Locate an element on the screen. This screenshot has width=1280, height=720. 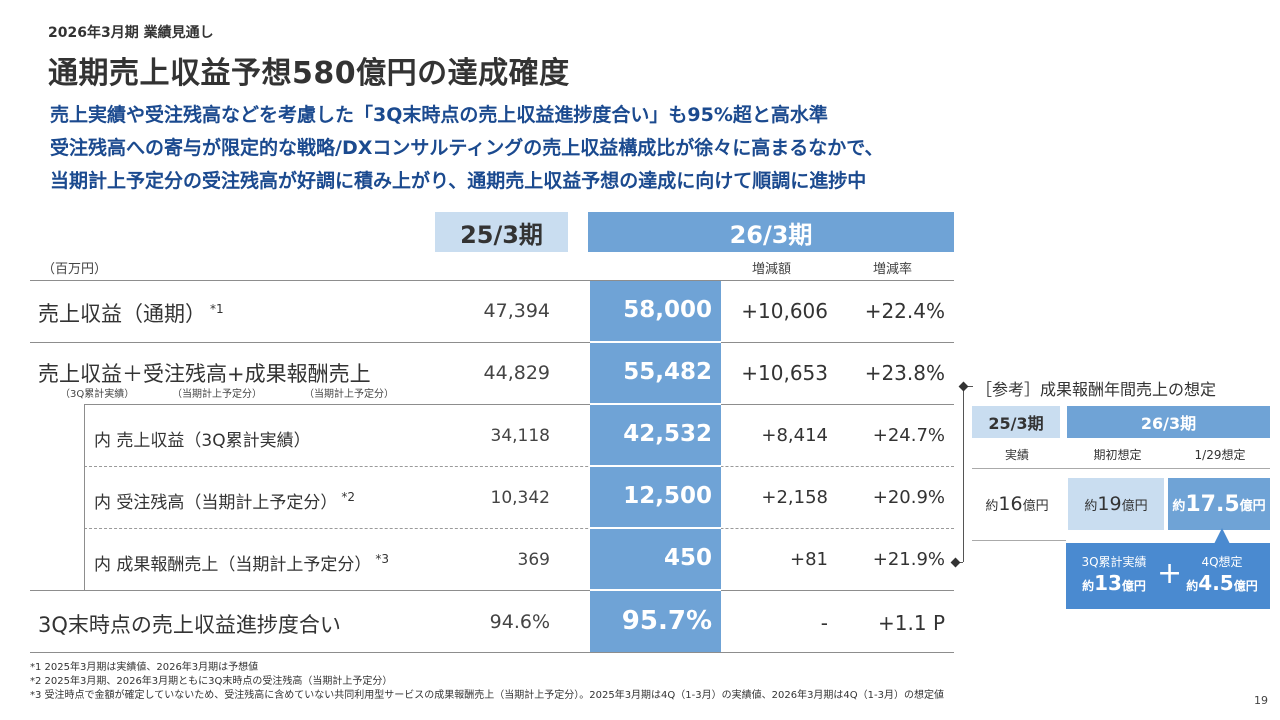
footnote-ref: *1 is located at coordinates (217, 309).